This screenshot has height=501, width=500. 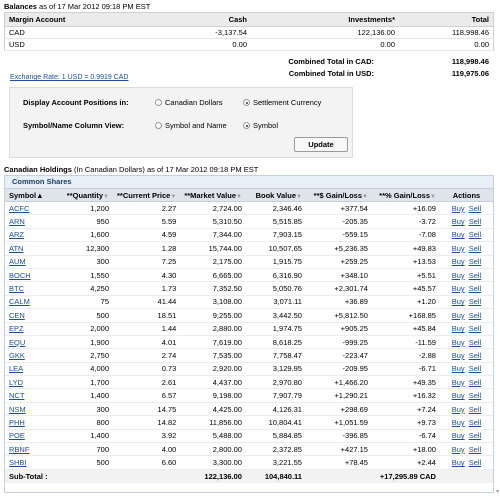 What do you see at coordinates (17, 355) in the screenshot?
I see `symbol-link: GKK` at bounding box center [17, 355].